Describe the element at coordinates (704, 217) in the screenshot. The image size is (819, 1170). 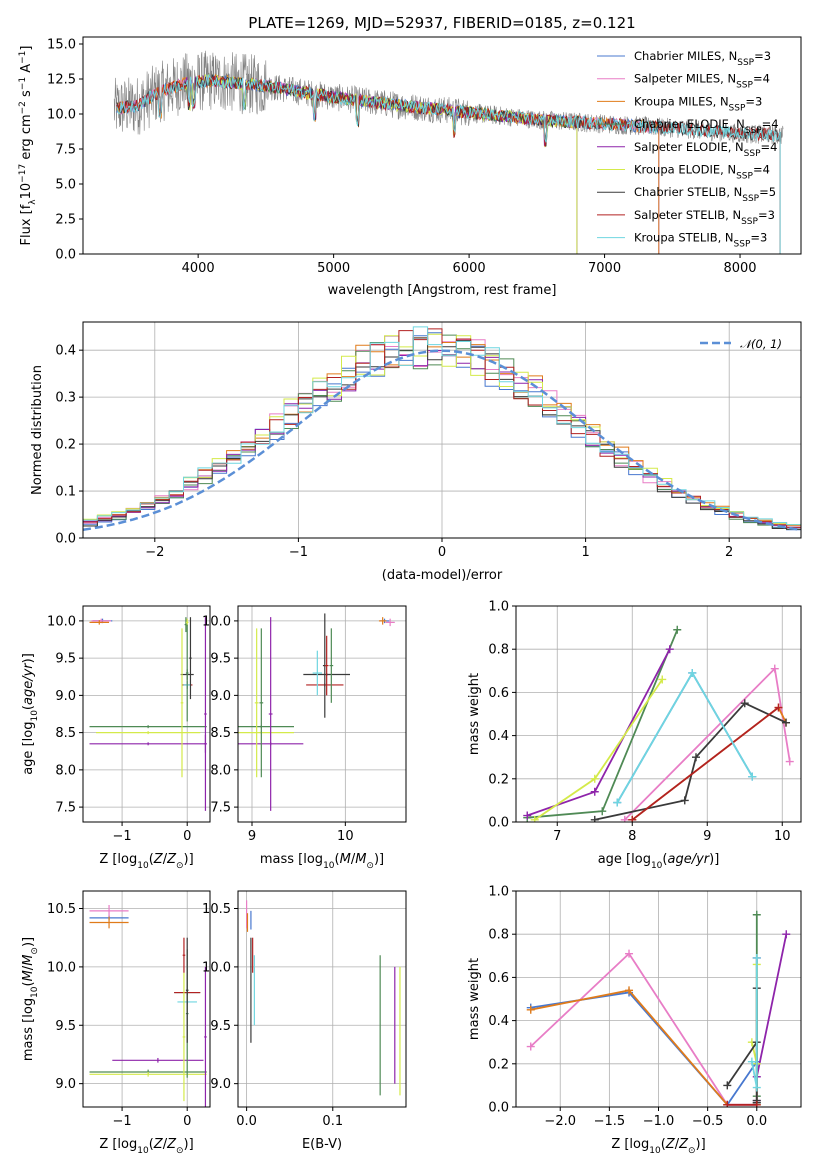
I see `legend-label: Salpeter STELIB, NSSP=3` at that location.